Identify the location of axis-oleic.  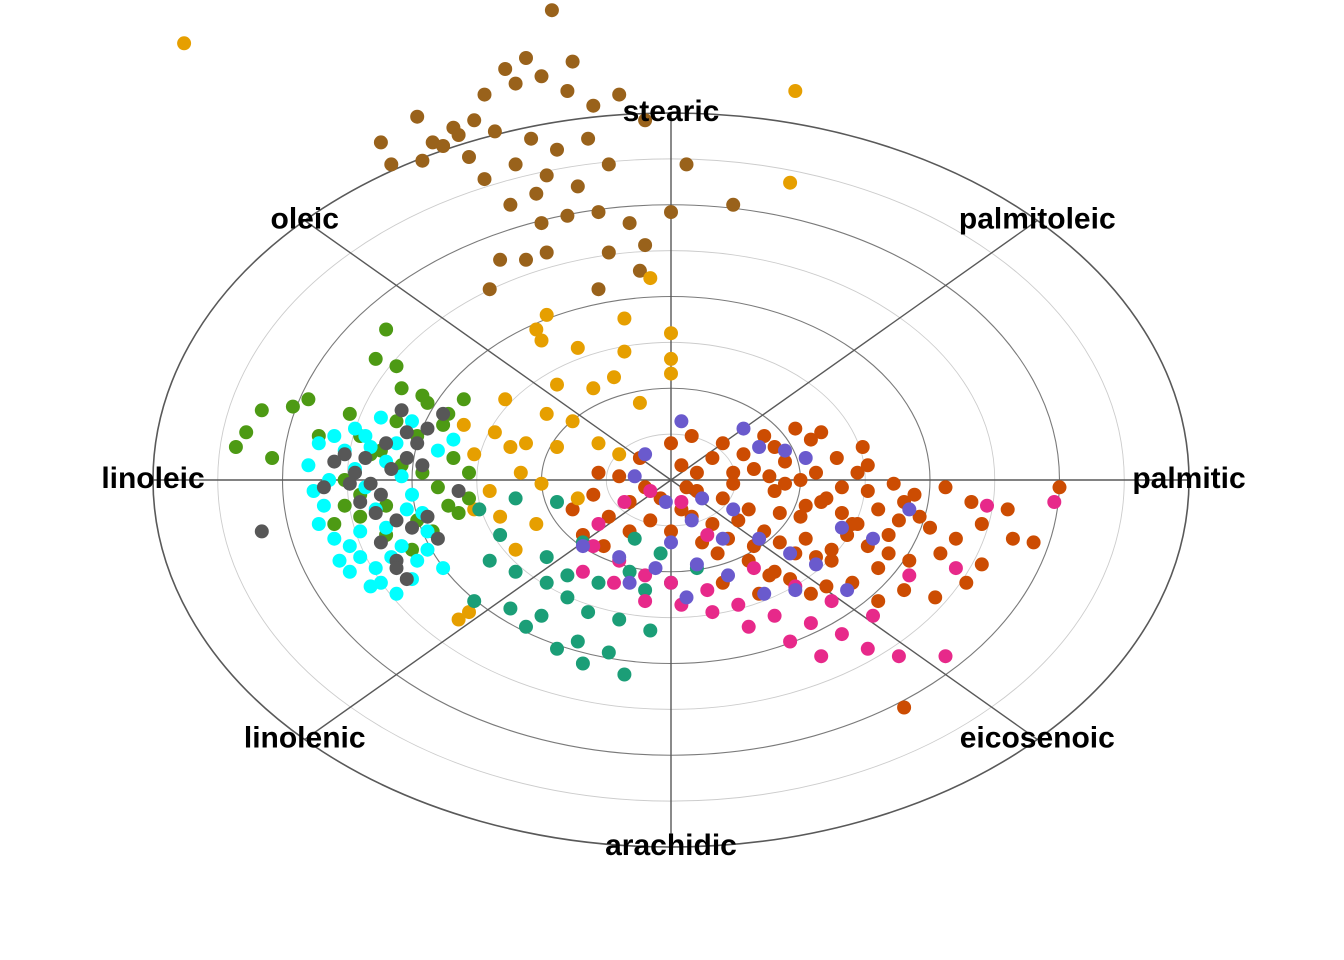
(488, 350).